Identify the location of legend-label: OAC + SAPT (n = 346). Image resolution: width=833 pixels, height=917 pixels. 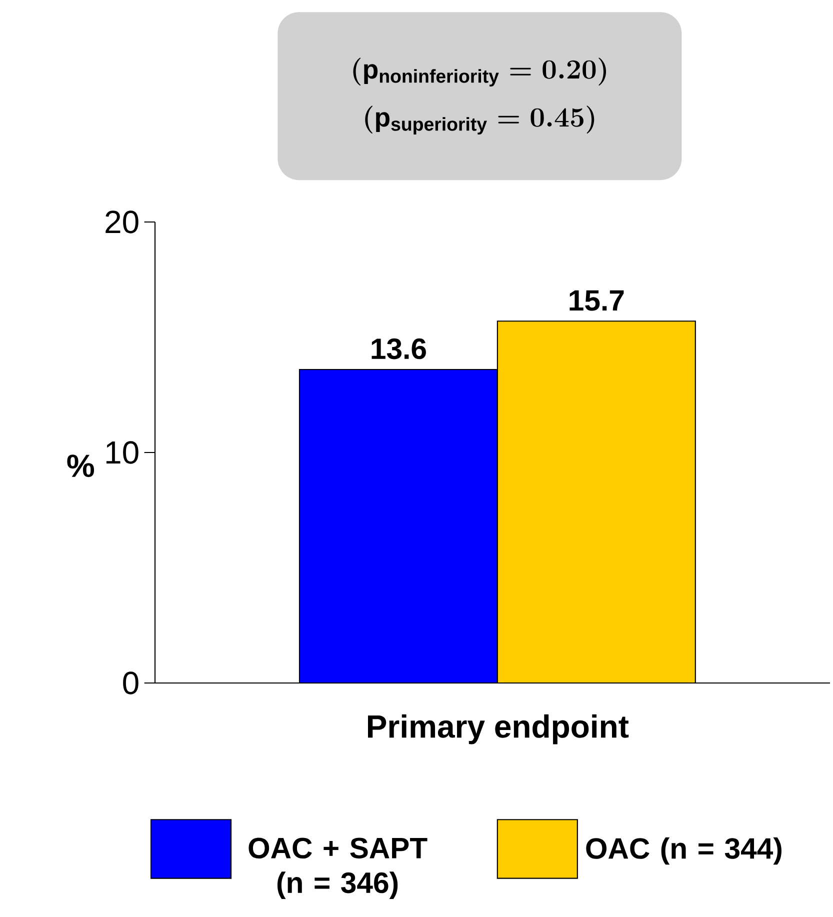
(338, 868).